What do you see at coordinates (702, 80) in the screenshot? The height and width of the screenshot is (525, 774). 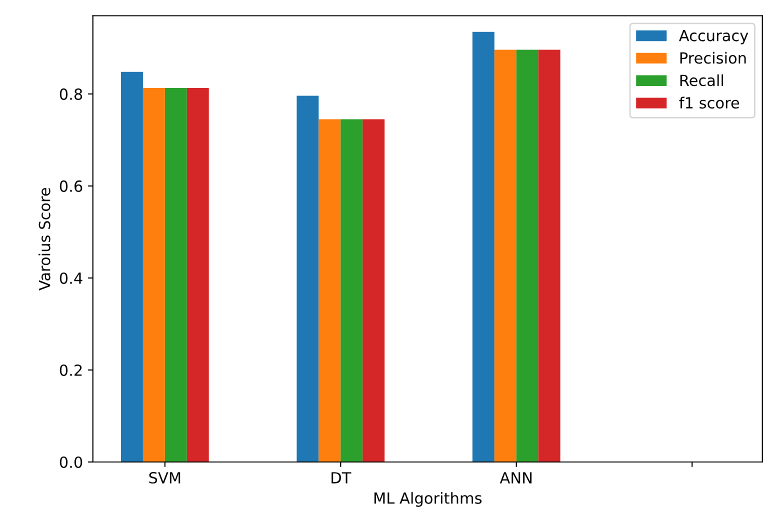 I see `legend-label: Recall` at bounding box center [702, 80].